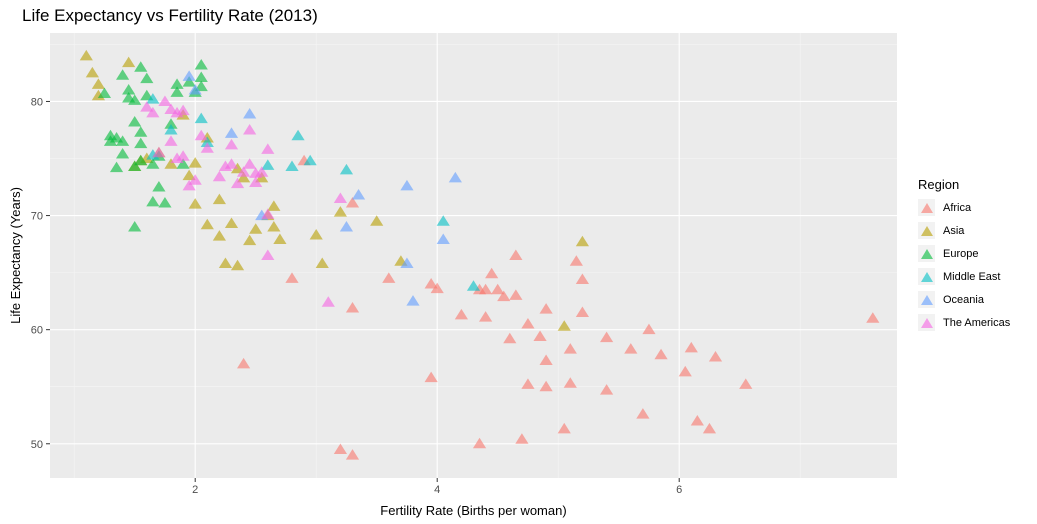 This screenshot has width=1037, height=524. I want to click on y-tick-label: 80, so click(37, 102).